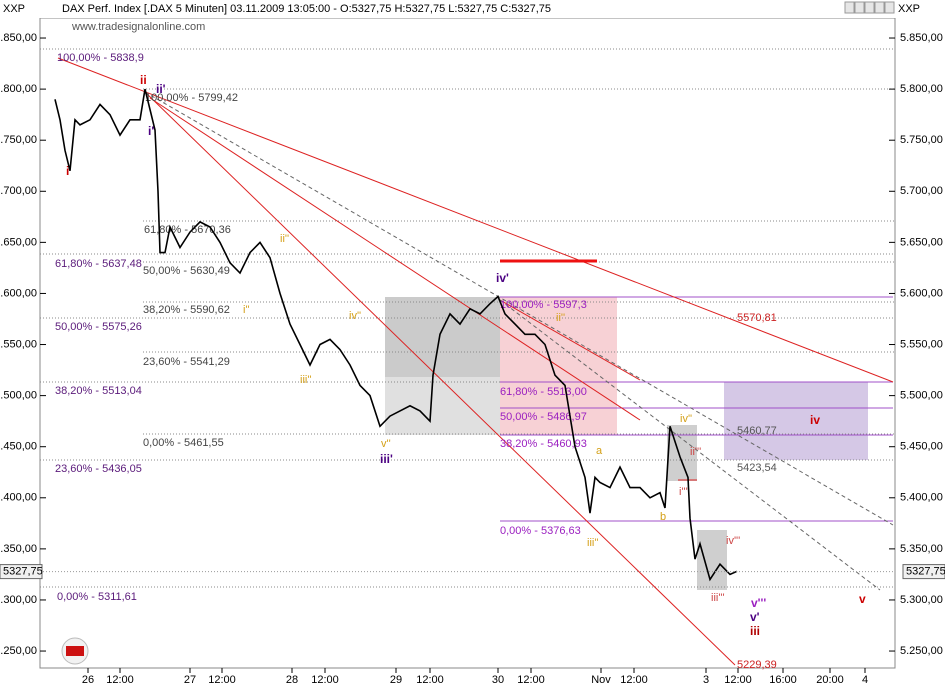 The height and width of the screenshot is (688, 945). What do you see at coordinates (14, 9) in the screenshot?
I see `left-label: XXP` at bounding box center [14, 9].